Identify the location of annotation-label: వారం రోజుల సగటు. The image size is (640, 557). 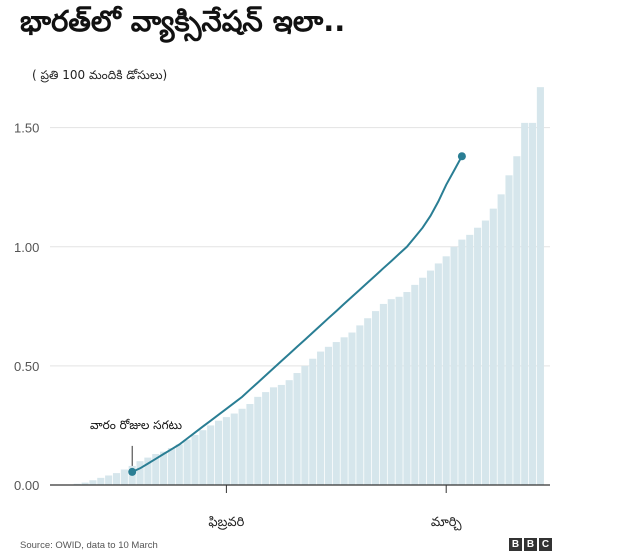
(136, 425).